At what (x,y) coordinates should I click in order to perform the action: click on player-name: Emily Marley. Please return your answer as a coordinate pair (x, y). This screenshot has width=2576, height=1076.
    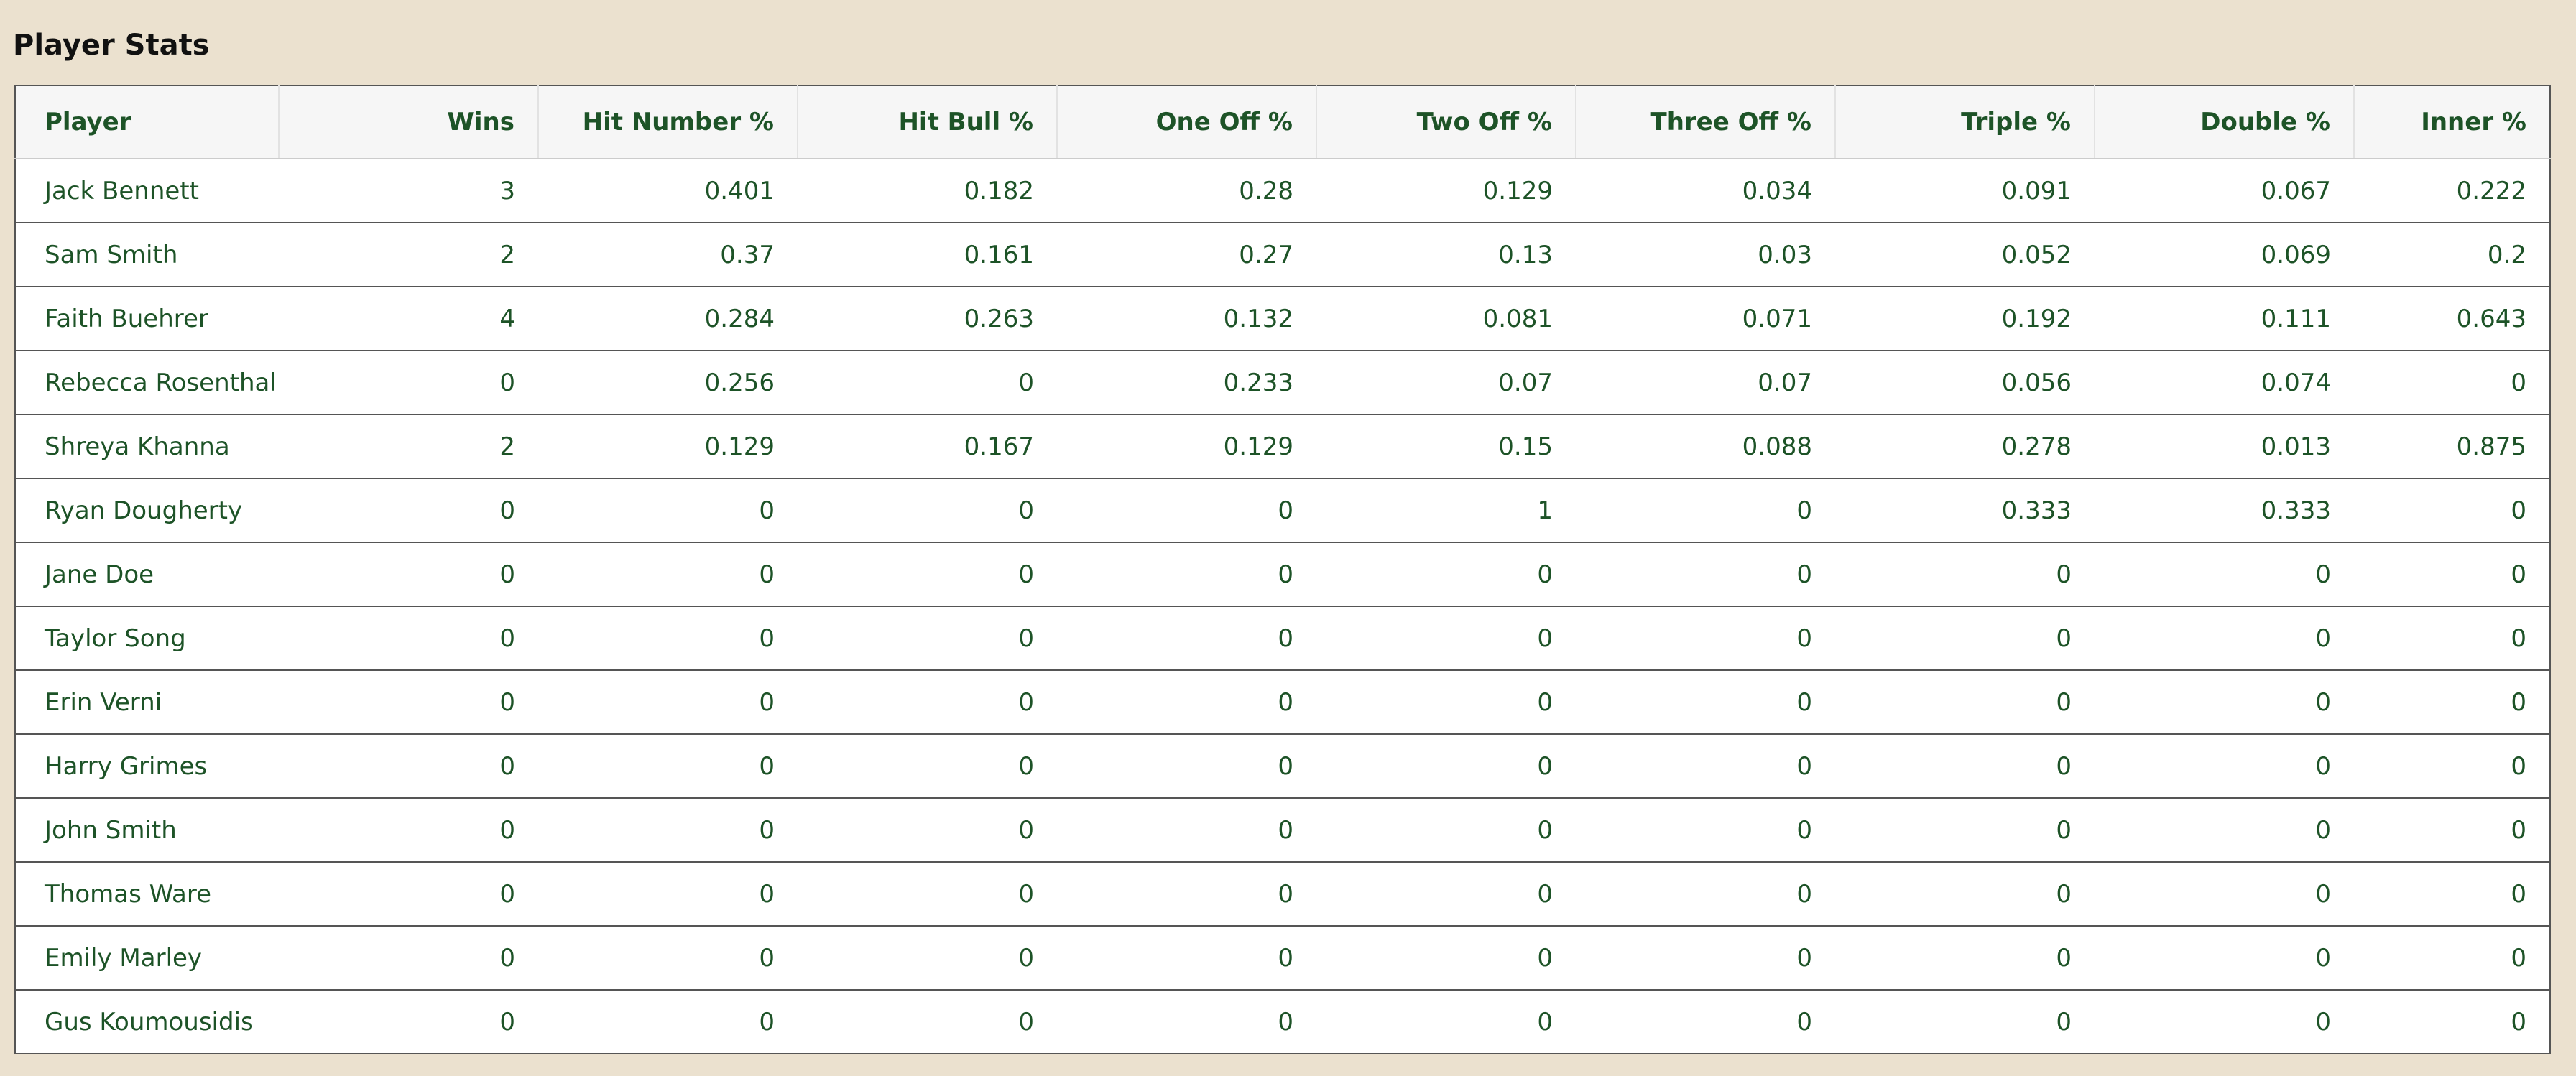
    Looking at the image, I should click on (147, 957).